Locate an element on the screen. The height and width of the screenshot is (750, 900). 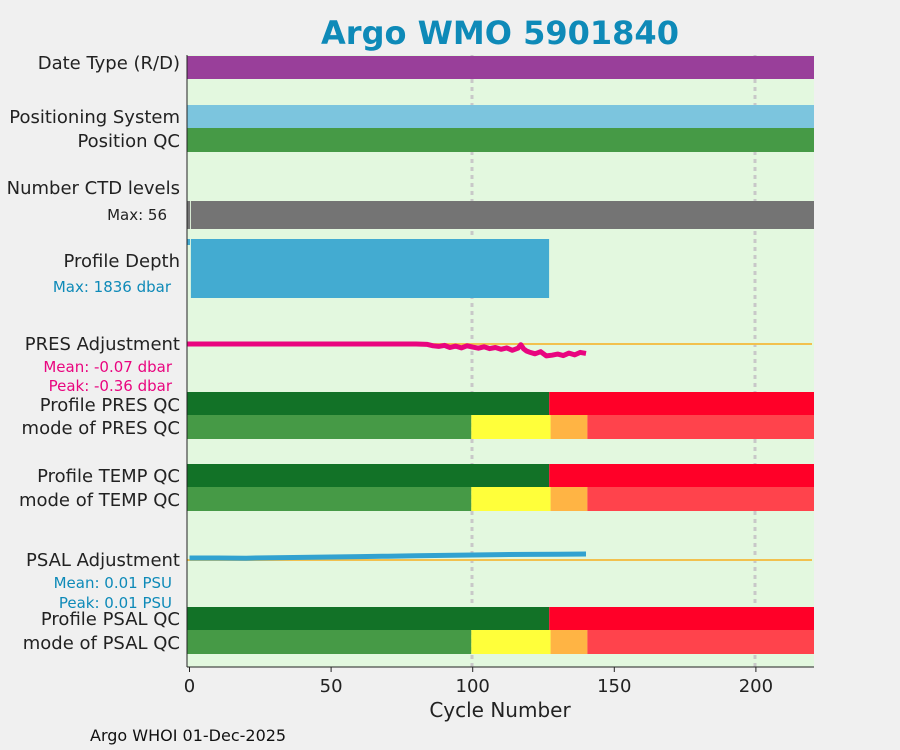
x-axis-ticks: 0 50 100 150 200 is located at coordinates (478, 682).